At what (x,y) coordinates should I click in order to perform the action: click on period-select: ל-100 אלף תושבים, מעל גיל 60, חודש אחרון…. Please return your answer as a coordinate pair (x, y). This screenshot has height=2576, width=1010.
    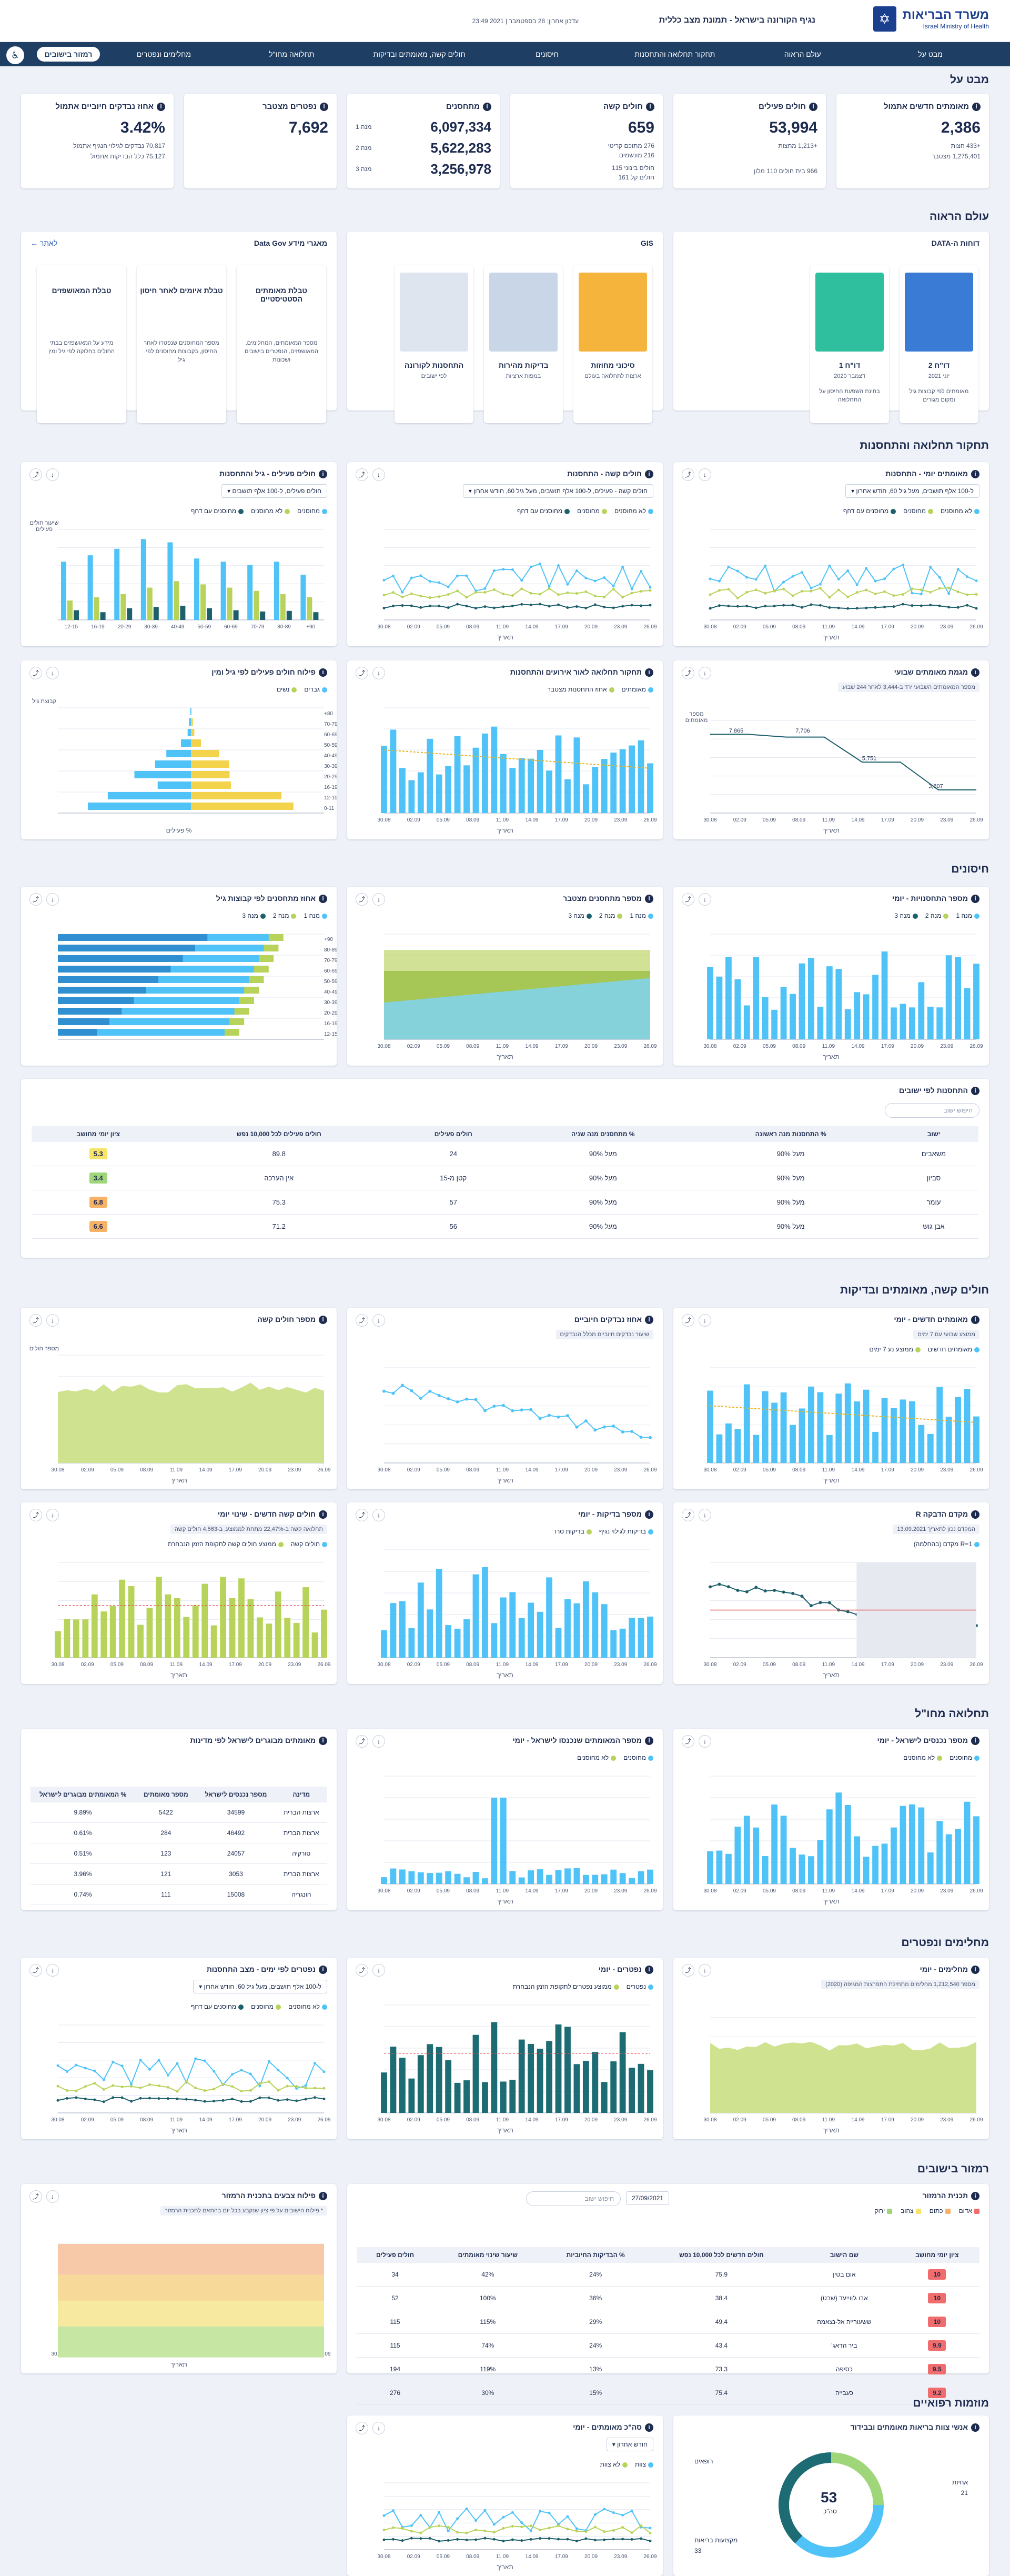
    Looking at the image, I should click on (912, 491).